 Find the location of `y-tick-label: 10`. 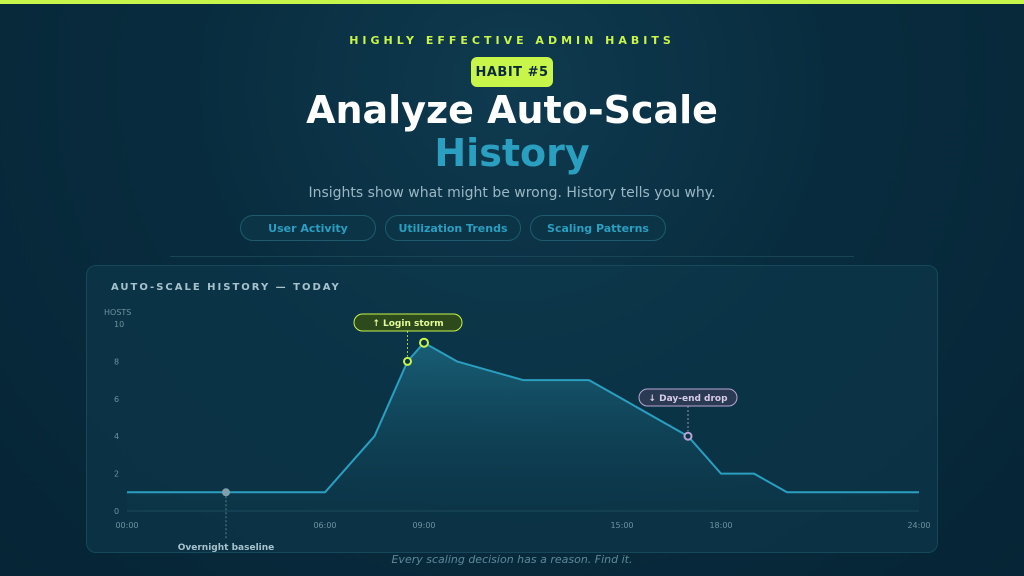

y-tick-label: 10 is located at coordinates (119, 324).